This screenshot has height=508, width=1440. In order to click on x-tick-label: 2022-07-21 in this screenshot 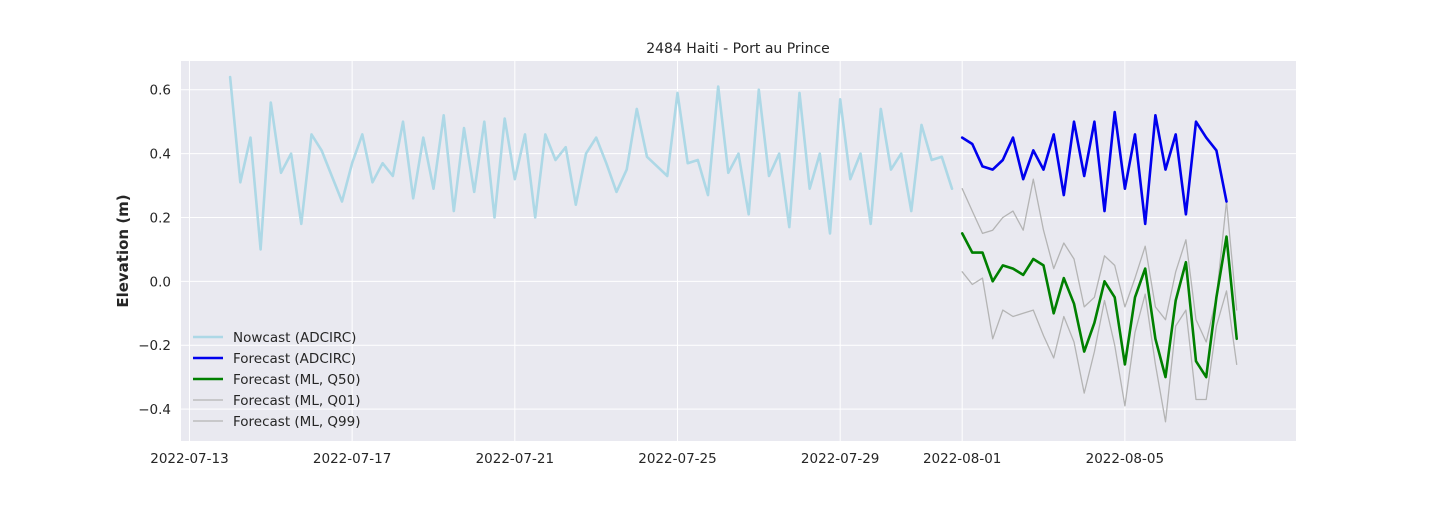, I will do `click(515, 459)`.